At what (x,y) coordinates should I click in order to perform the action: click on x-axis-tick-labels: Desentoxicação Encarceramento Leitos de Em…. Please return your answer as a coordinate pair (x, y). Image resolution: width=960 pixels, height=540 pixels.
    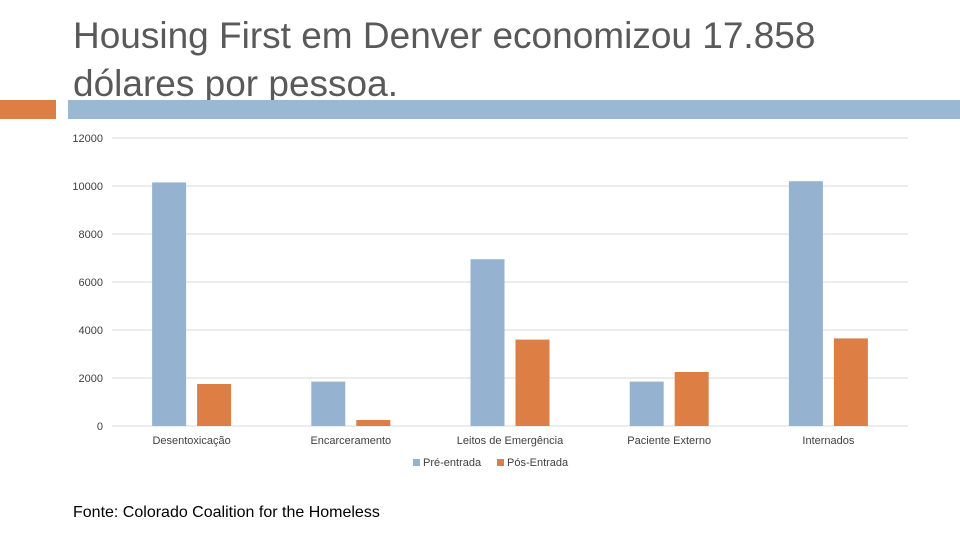
    Looking at the image, I should click on (503, 441).